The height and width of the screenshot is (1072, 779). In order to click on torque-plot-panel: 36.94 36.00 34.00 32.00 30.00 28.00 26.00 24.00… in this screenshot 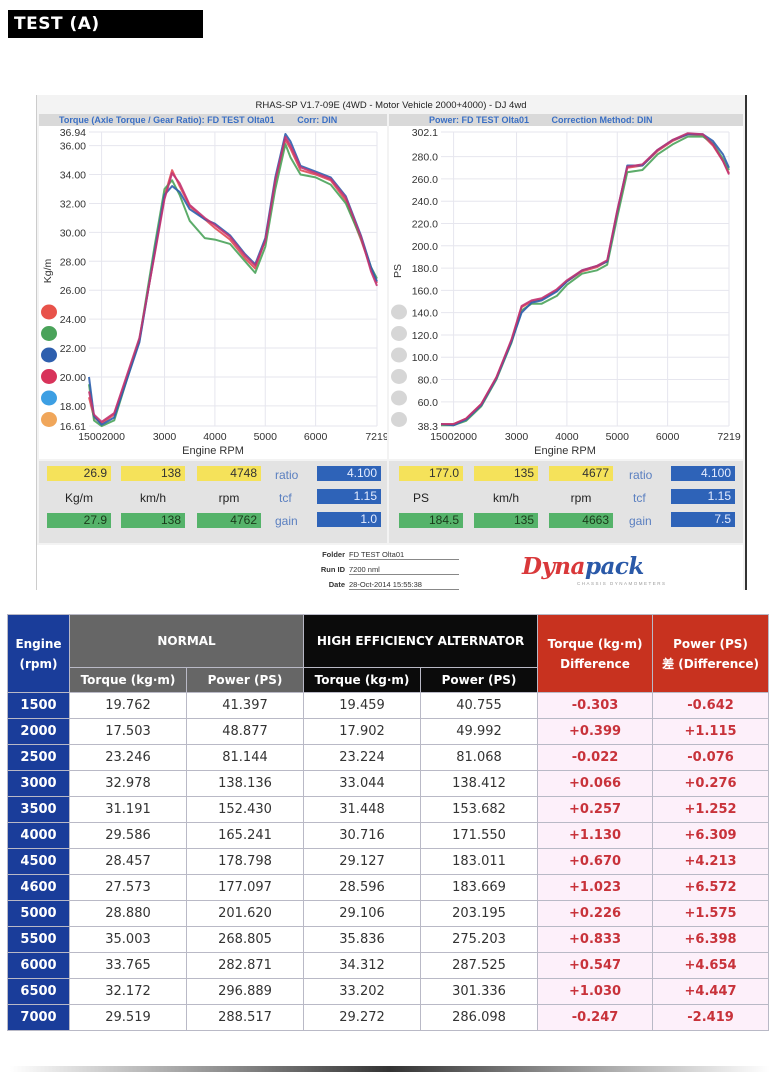, I will do `click(214, 292)`.